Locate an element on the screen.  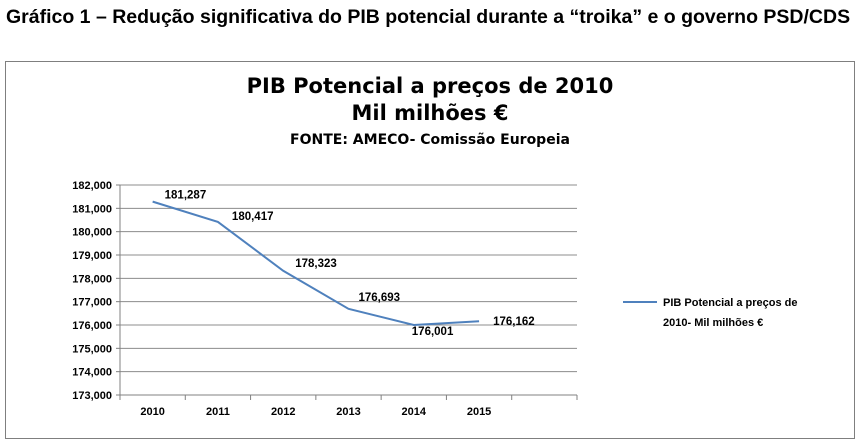
series-line is located at coordinates (316, 263).